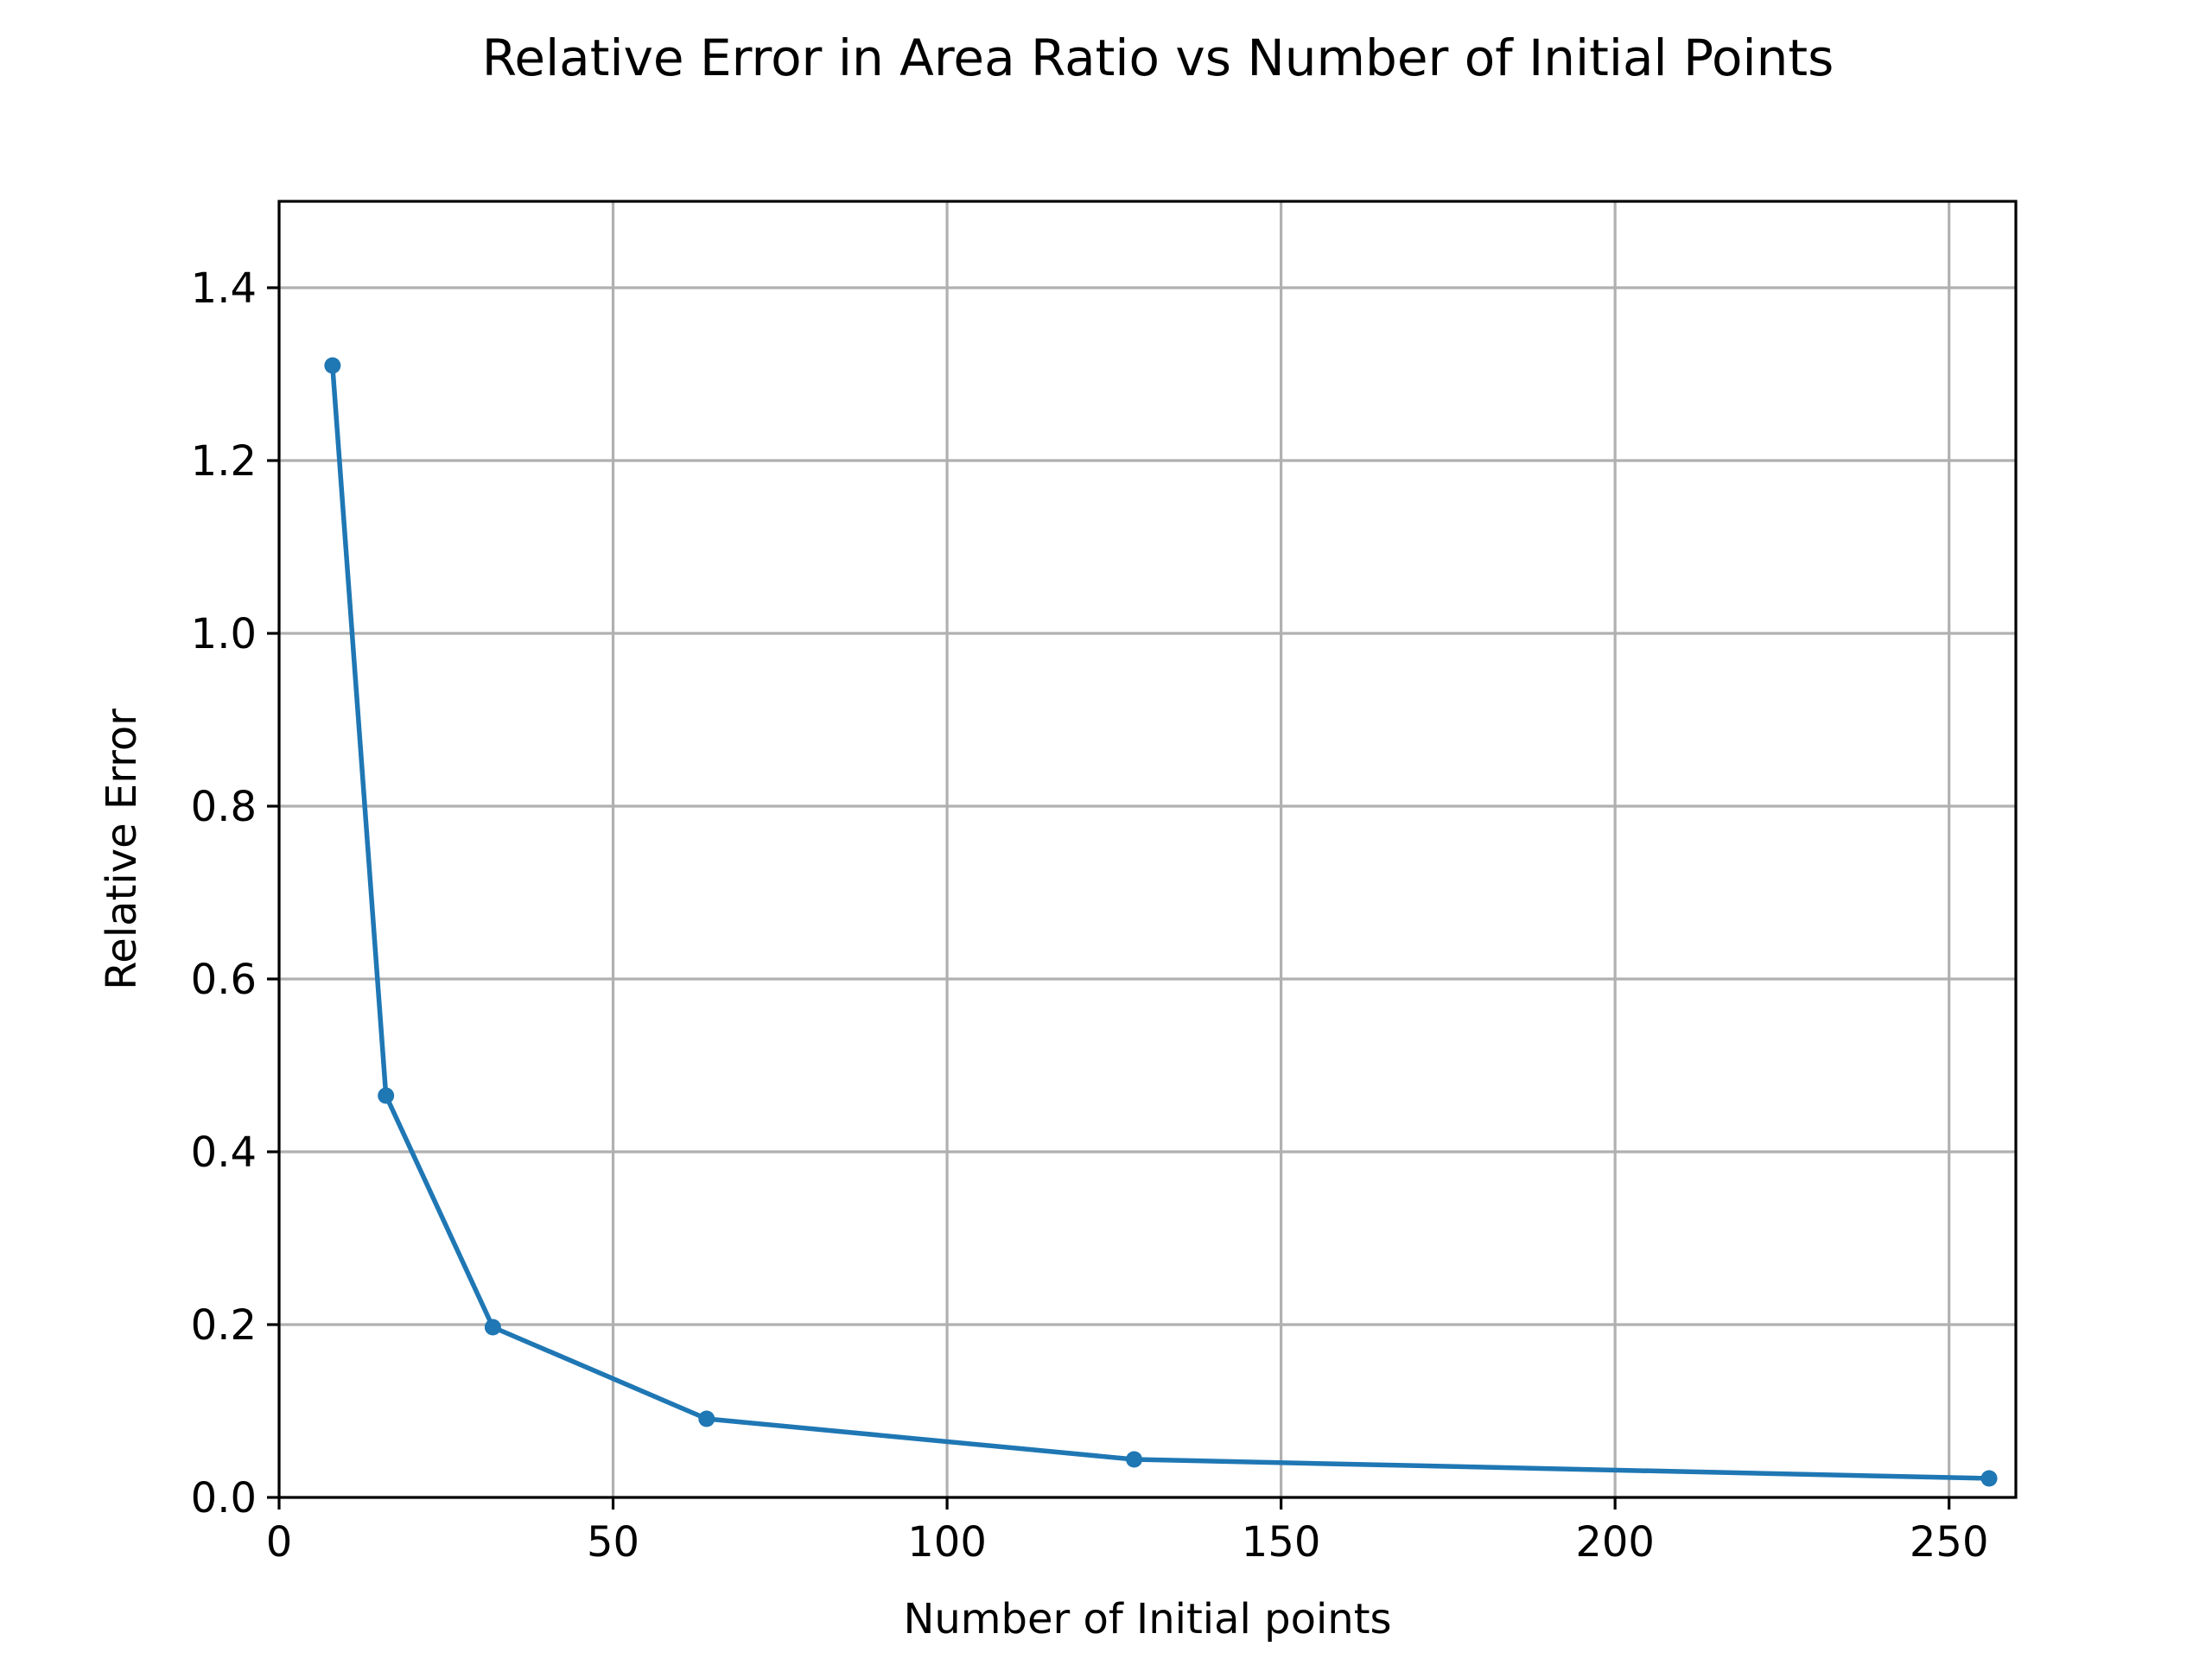 This screenshot has width=2212, height=1659. What do you see at coordinates (1949, 1542) in the screenshot?
I see `x-tick-label: 250` at bounding box center [1949, 1542].